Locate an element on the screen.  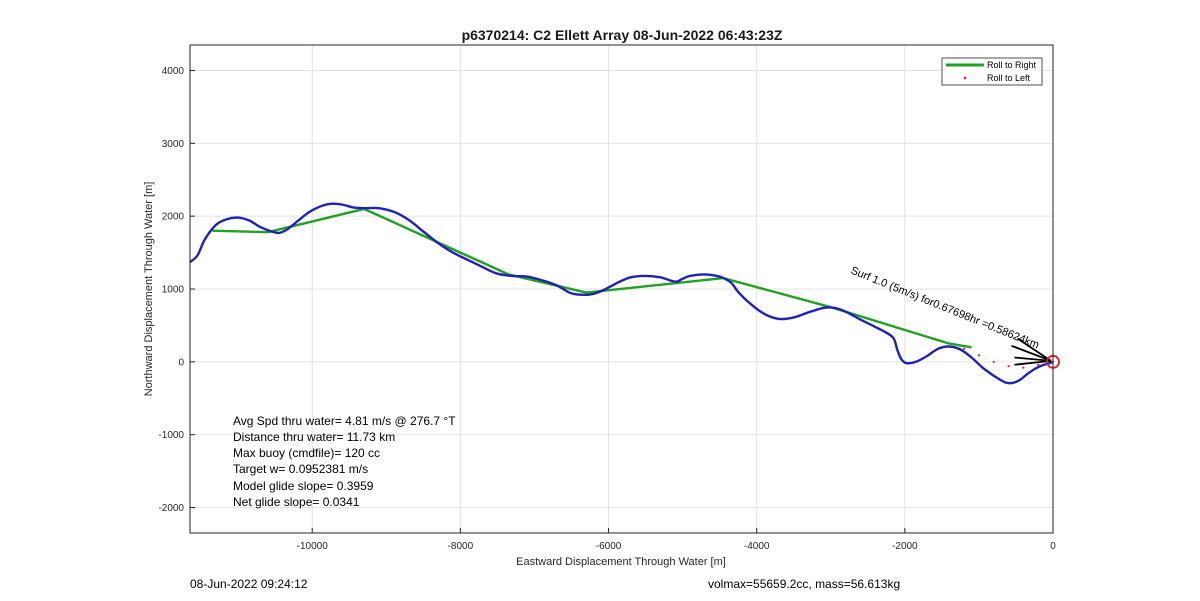
stat-net-glide: Net glide slope= 0.0341 is located at coordinates (296, 502).